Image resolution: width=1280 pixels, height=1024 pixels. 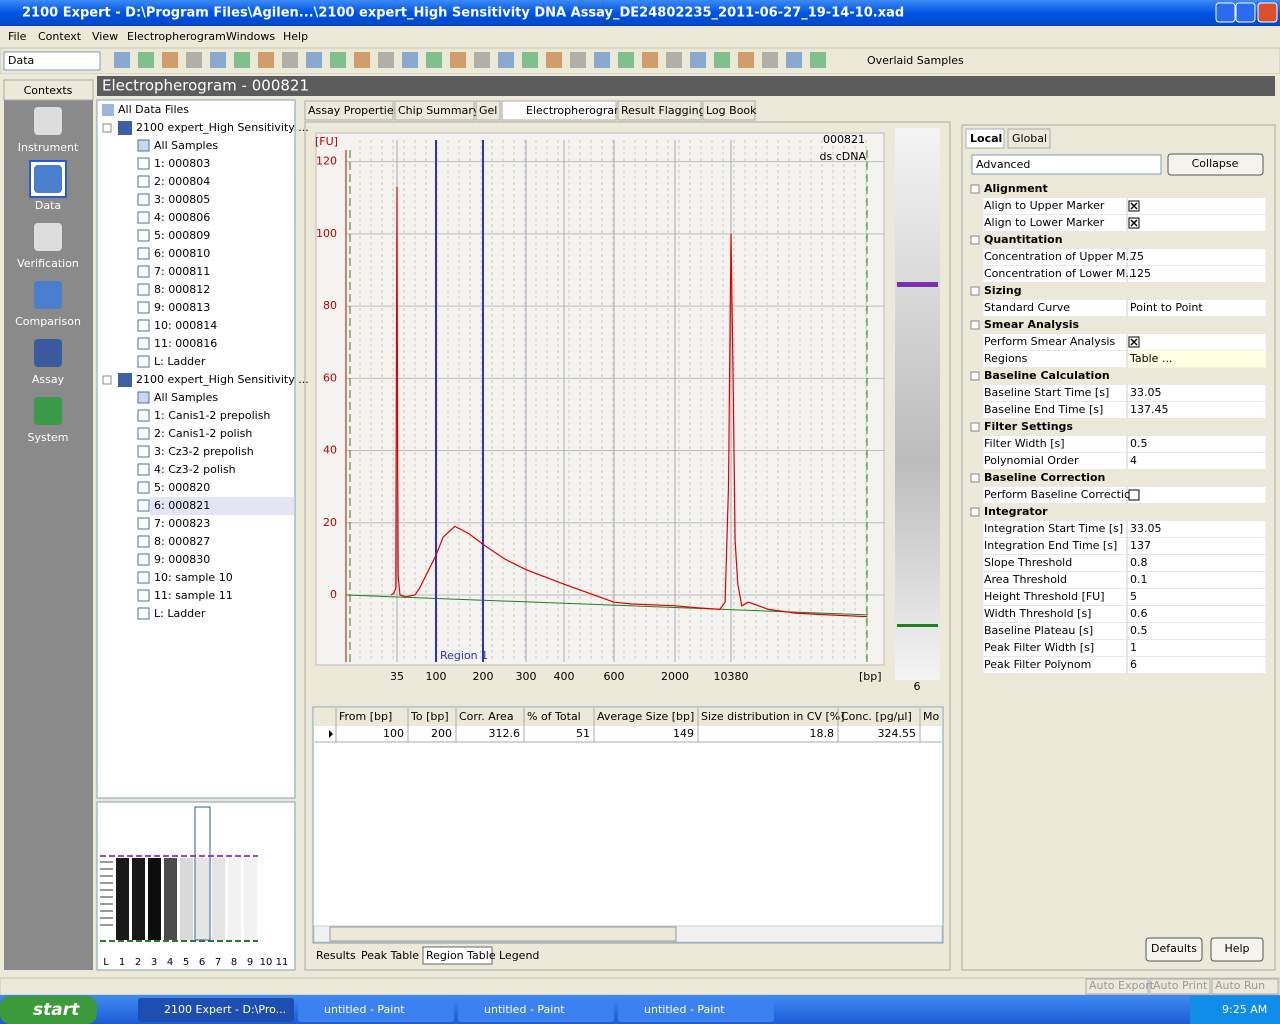 I want to click on tree-item: 1: Canis1-2 prepolish, so click(x=212, y=415).